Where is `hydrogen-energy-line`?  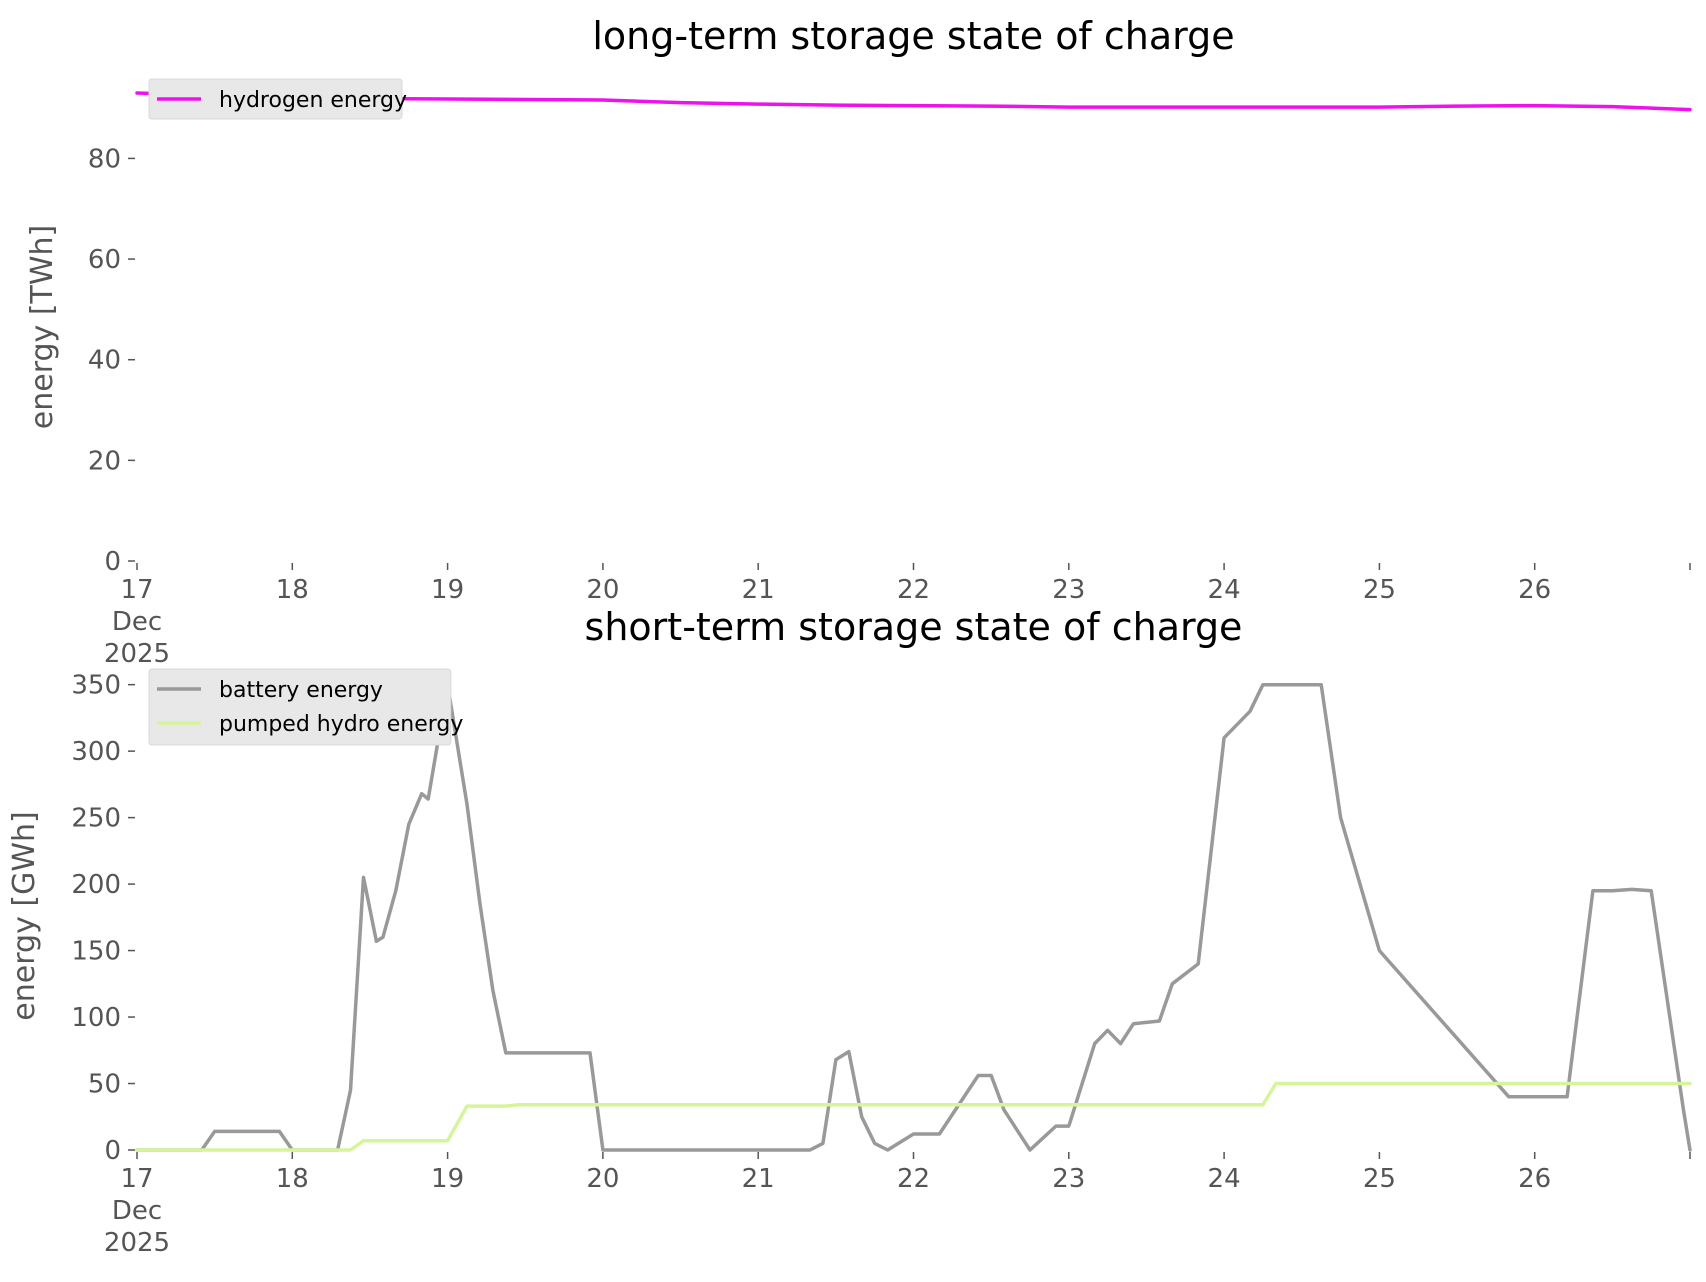 hydrogen-energy-line is located at coordinates (913, 101).